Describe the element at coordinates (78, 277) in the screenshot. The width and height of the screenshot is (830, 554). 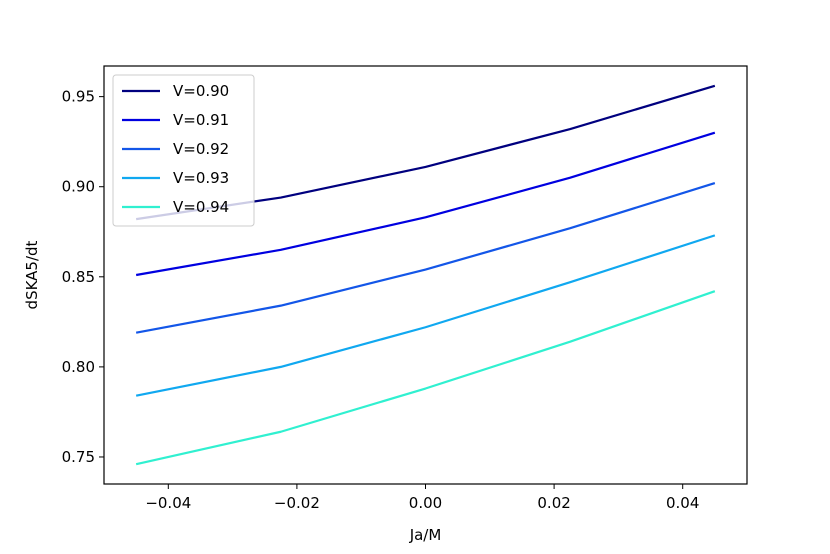
I see `y-tick-label: 0.85` at that location.